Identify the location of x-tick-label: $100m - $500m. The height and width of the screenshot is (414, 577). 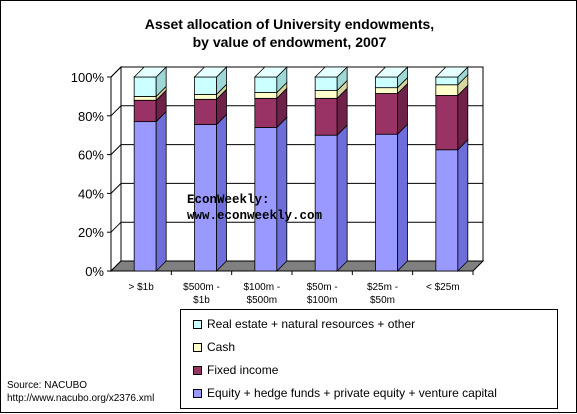
(261, 294).